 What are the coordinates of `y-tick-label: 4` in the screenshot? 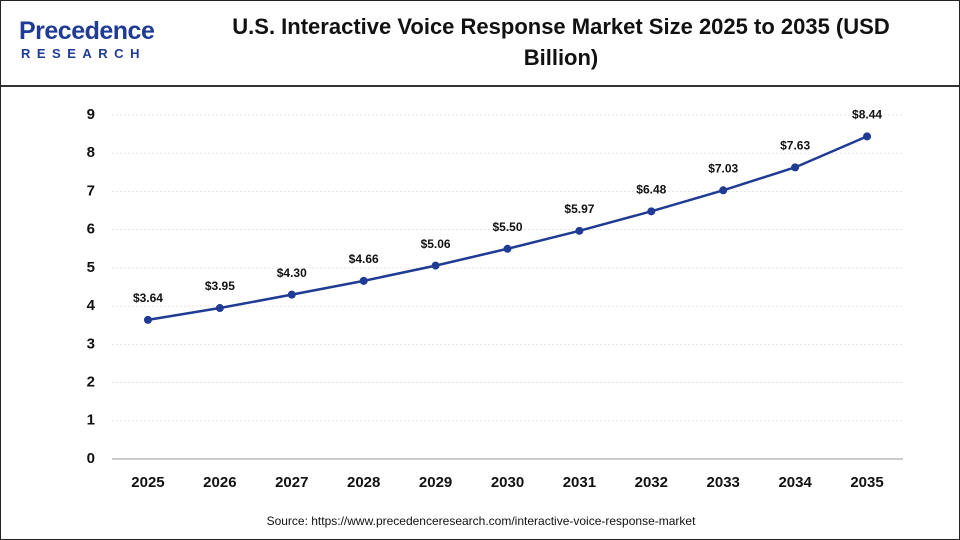 It's located at (91, 305).